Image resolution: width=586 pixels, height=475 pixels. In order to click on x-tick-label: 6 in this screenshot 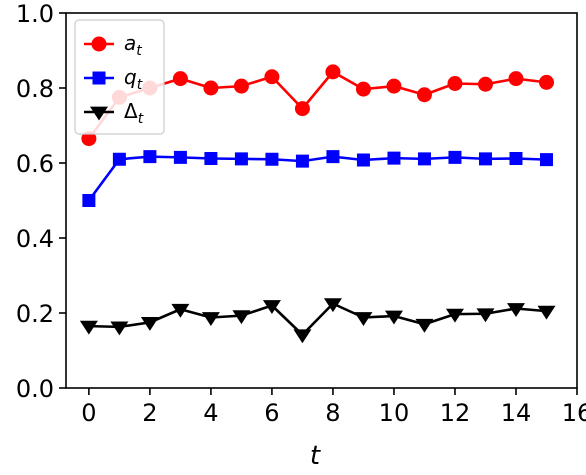, I will do `click(271, 413)`.